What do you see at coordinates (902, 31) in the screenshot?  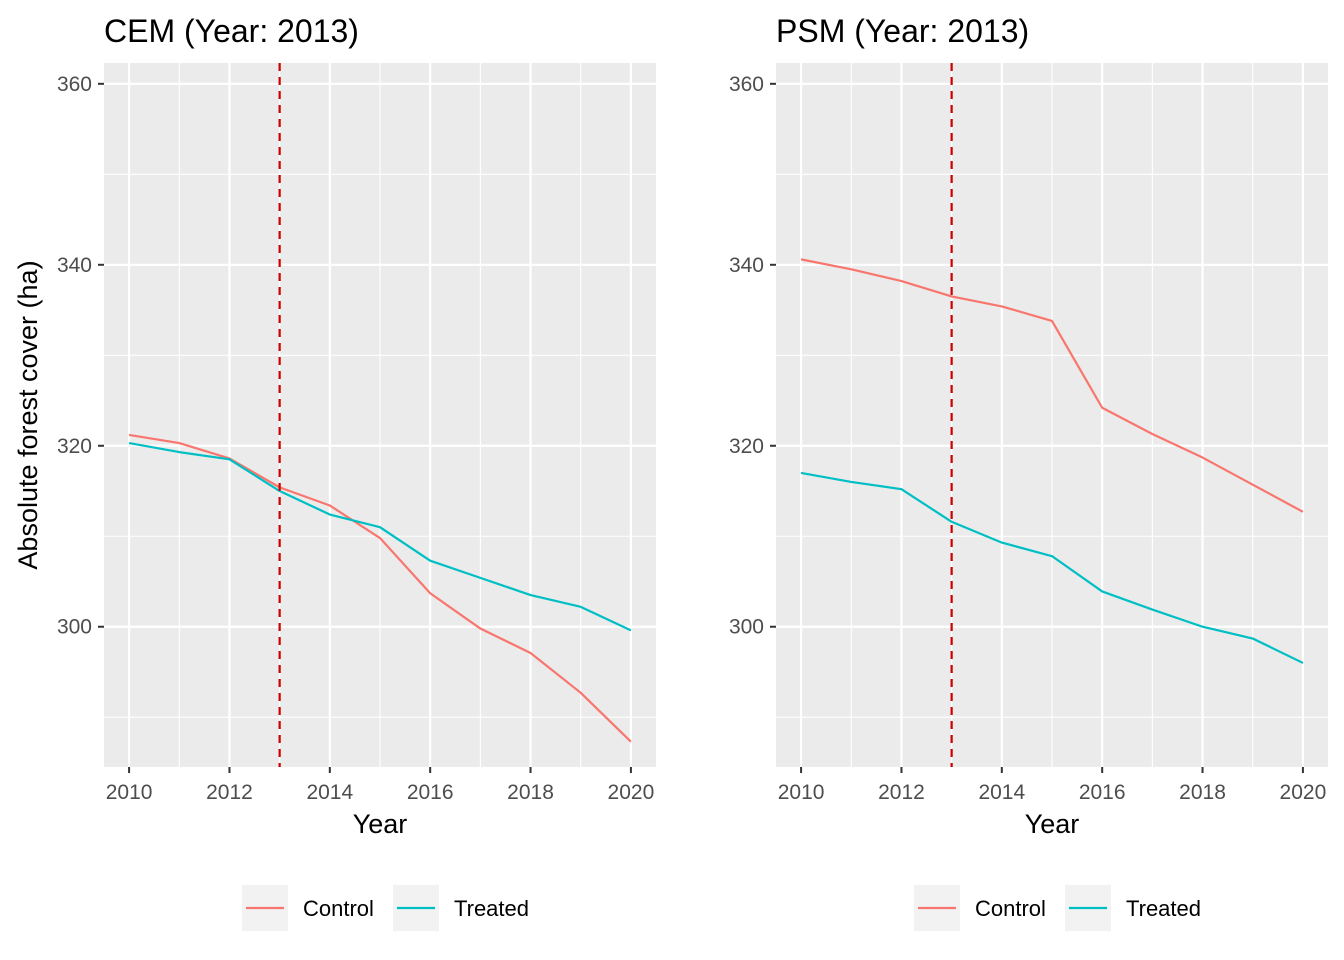 I see `panel-title: PSM (Year: 2013)` at bounding box center [902, 31].